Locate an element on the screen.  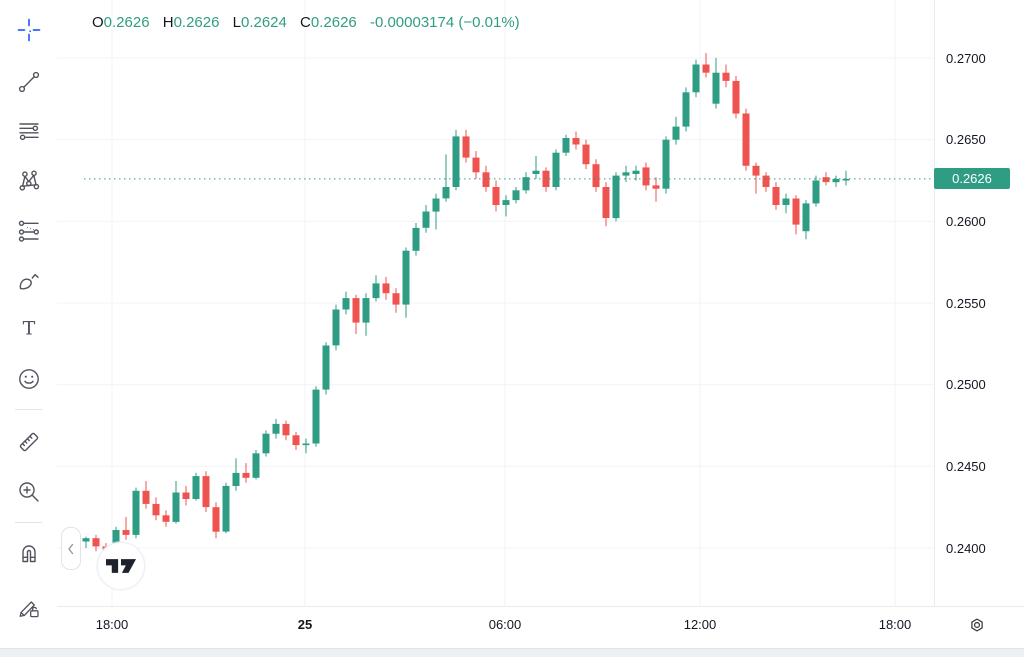
price-axis-label: 0.2650 is located at coordinates (966, 140).